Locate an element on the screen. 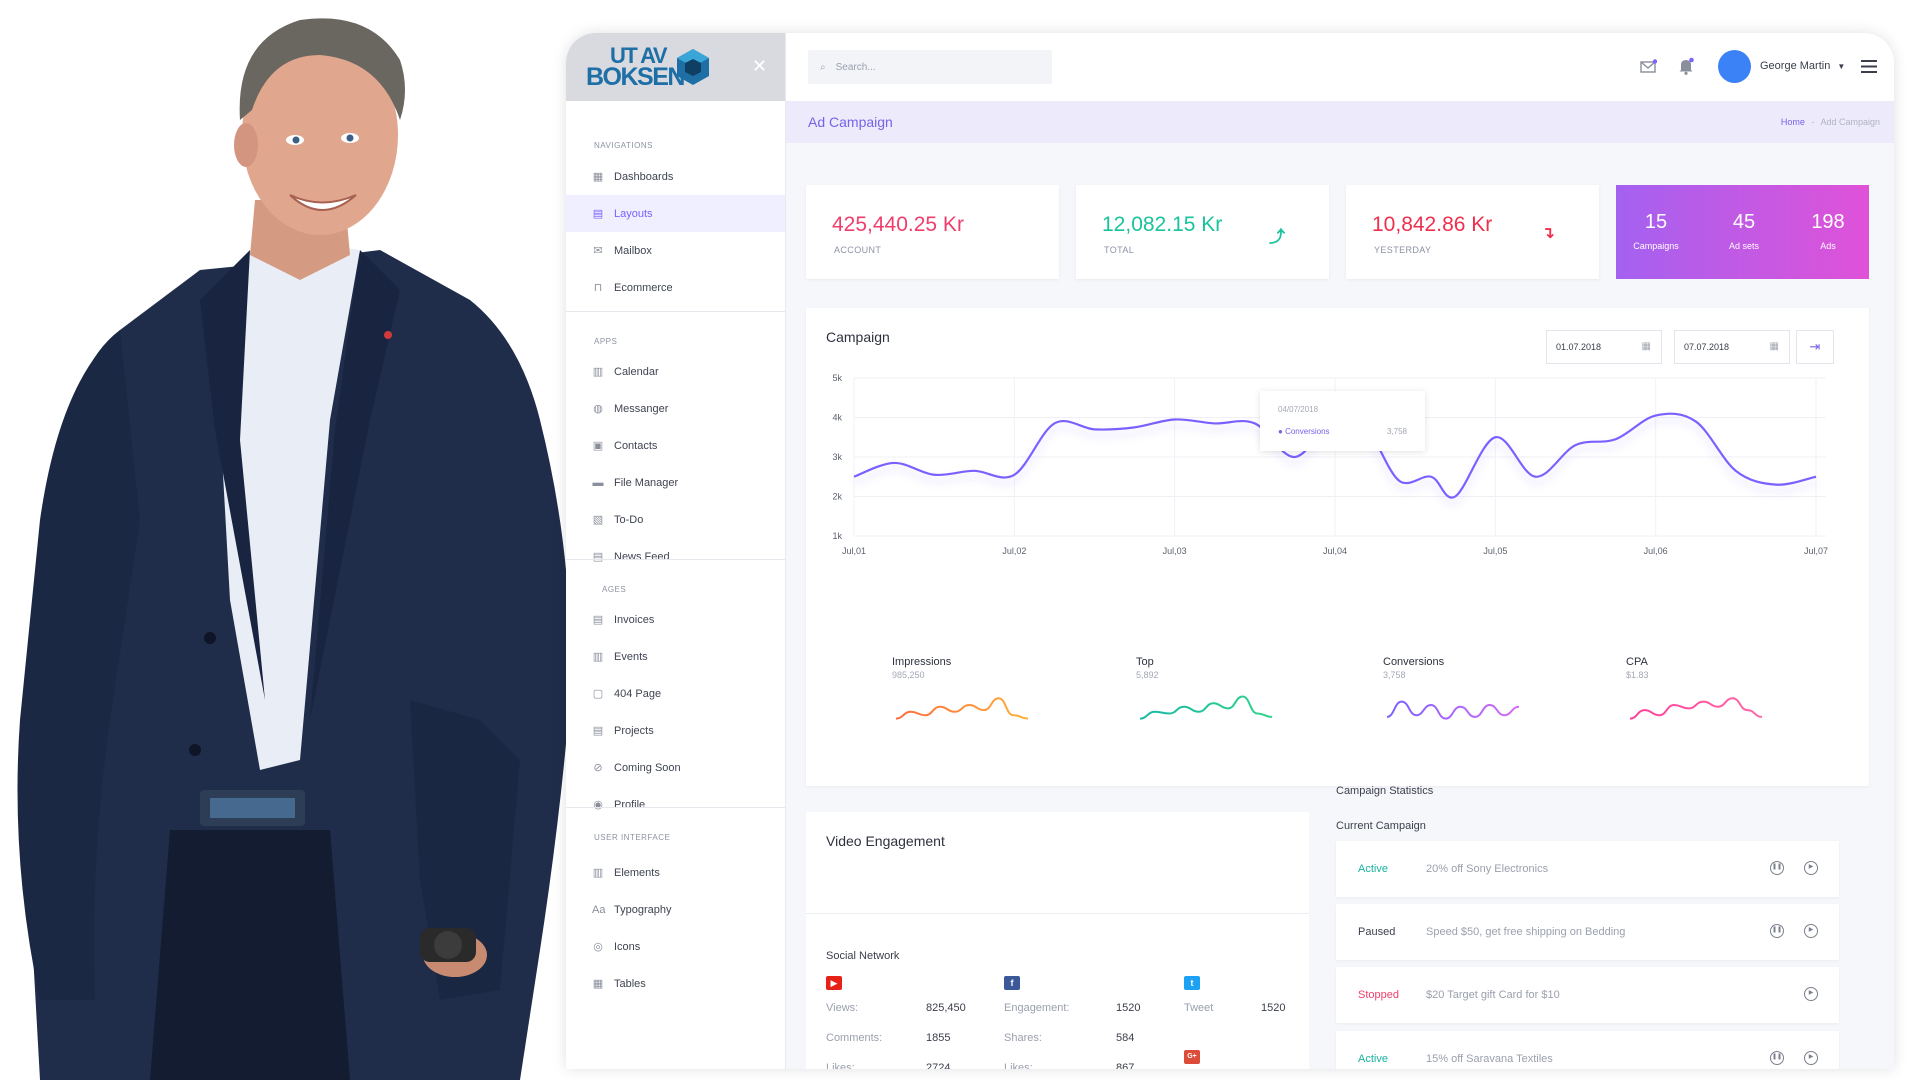 The height and width of the screenshot is (1080, 1920). date-to-input: 07.07.2018 ▦ is located at coordinates (1732, 347).